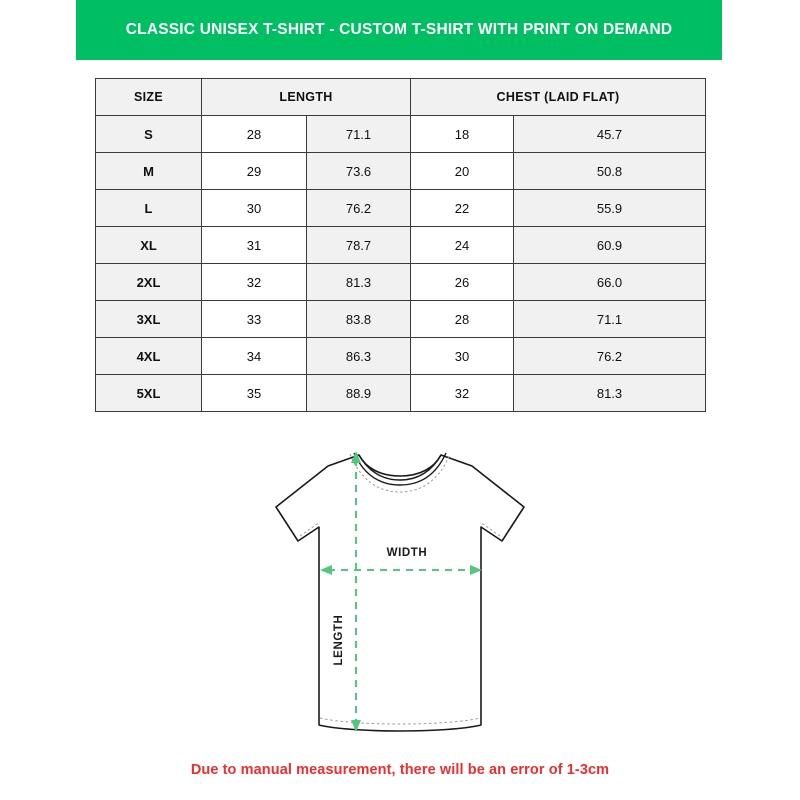 The width and height of the screenshot is (800, 800). What do you see at coordinates (407, 553) in the screenshot?
I see `width-label: WIDTH` at bounding box center [407, 553].